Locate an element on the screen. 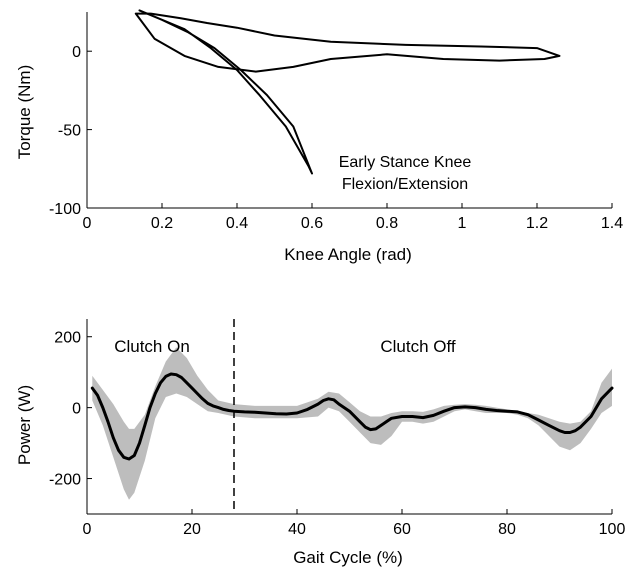 The width and height of the screenshot is (629, 573). power-x-ticks: 0 20 40 60 80 100 is located at coordinates (354, 523).